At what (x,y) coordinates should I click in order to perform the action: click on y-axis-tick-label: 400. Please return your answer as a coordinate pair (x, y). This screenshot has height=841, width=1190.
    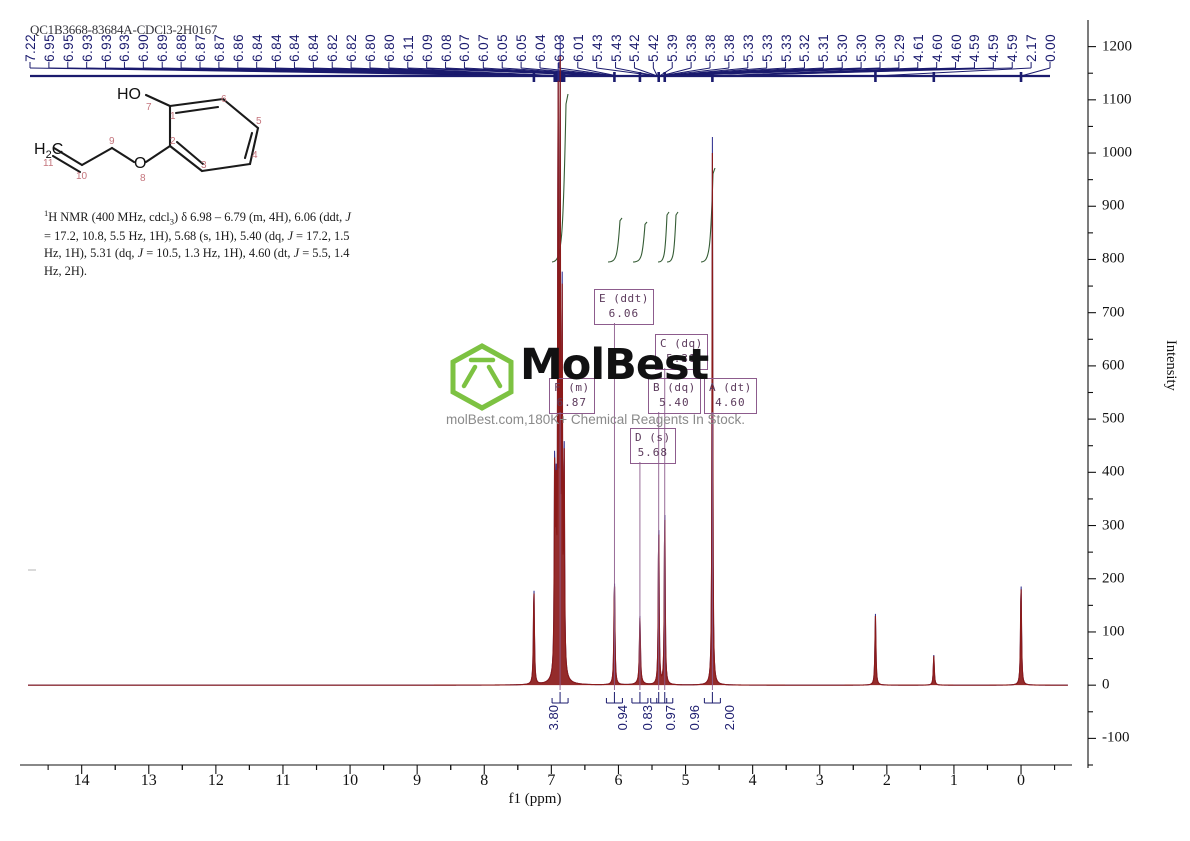
    Looking at the image, I should click on (1113, 471).